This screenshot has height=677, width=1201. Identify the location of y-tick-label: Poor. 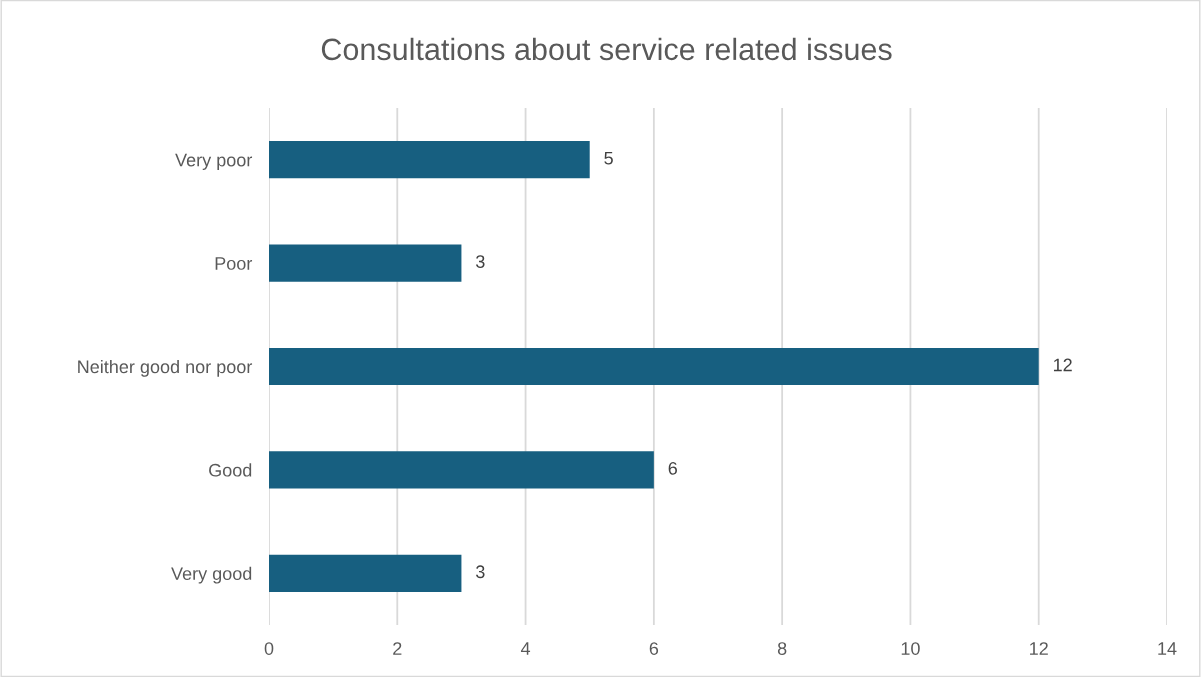
(234, 263).